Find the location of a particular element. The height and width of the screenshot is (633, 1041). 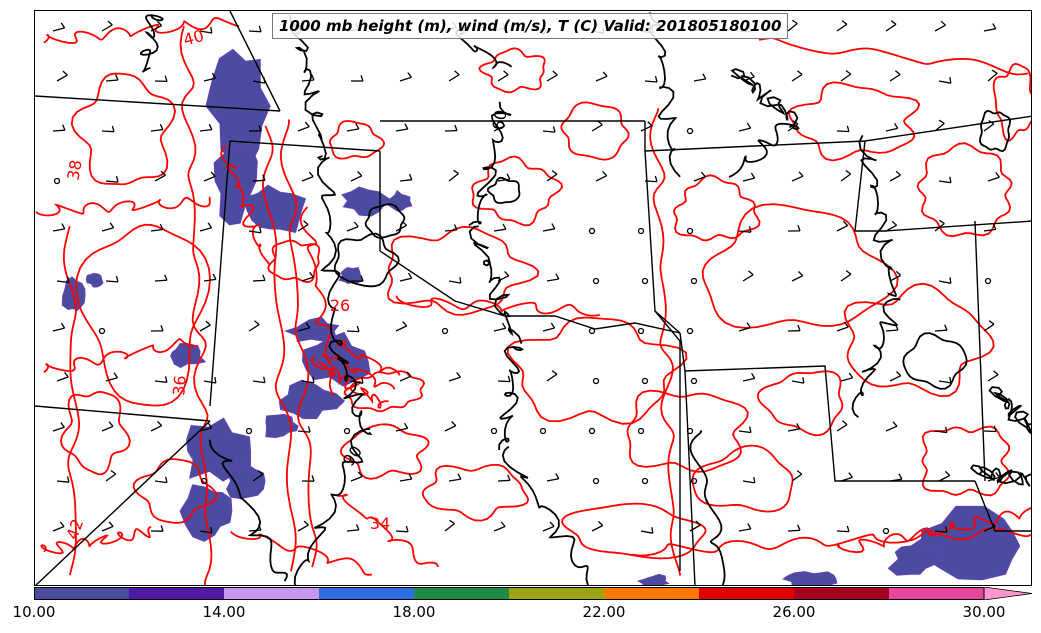

colorbar-tick-label: 18.00 is located at coordinates (414, 612).